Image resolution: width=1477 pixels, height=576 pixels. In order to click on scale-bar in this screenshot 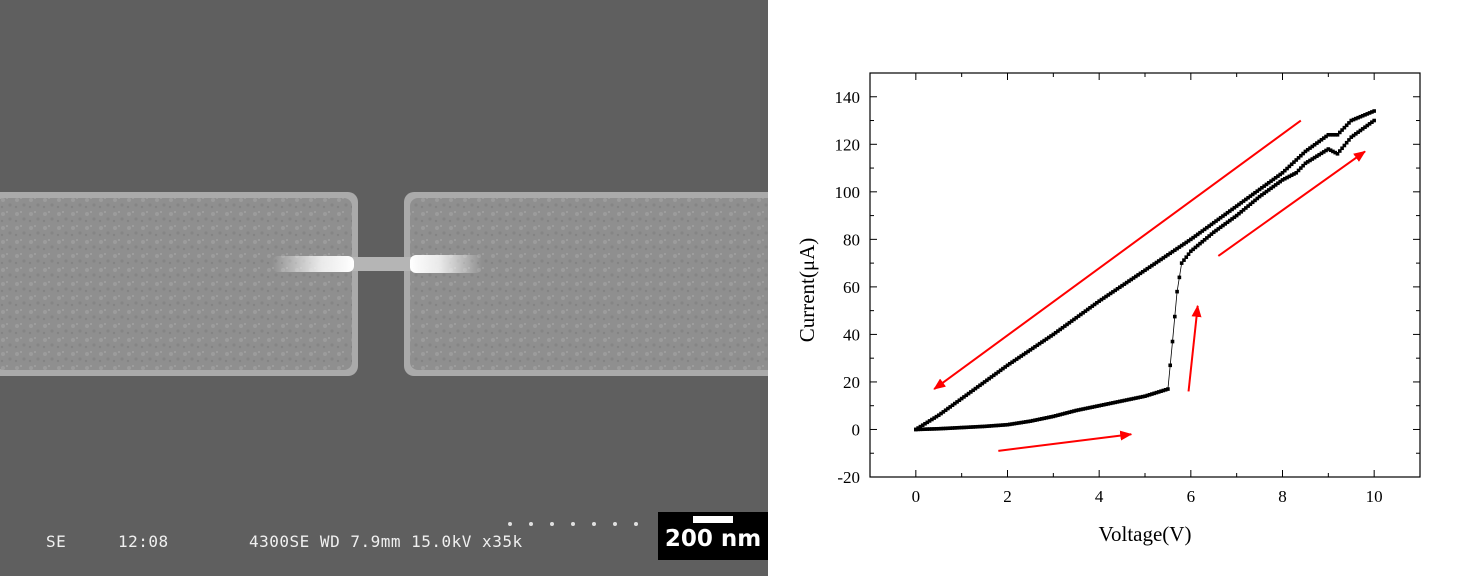, I will do `click(713, 519)`.